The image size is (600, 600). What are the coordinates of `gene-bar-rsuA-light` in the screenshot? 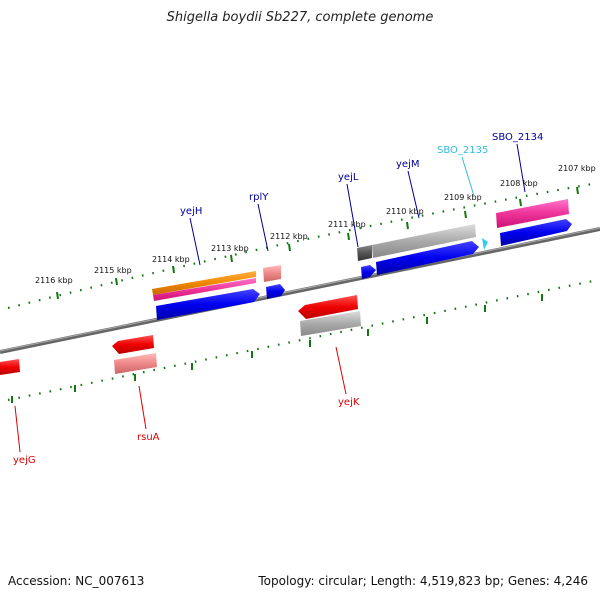 It's located at (135, 363).